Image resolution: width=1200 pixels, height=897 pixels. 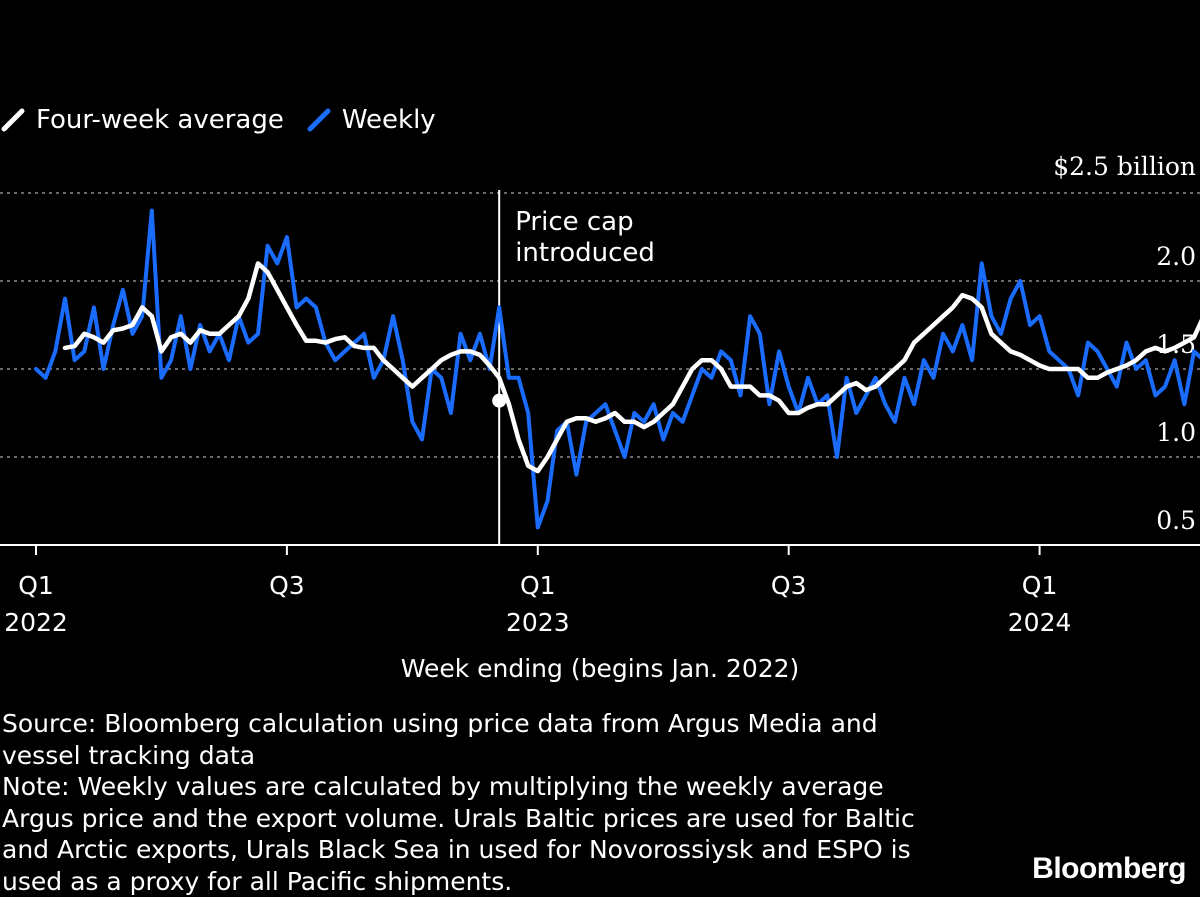 I want to click on legend-item-average: Four-week average, so click(x=142, y=120).